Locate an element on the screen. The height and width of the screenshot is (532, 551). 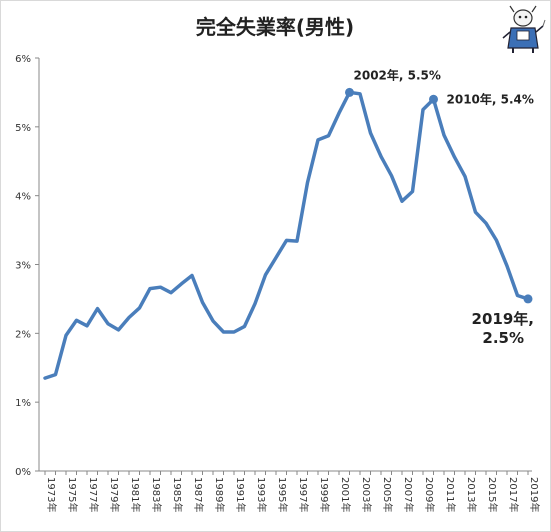
x-tick-label: 1975年 is located at coordinates (72, 494).